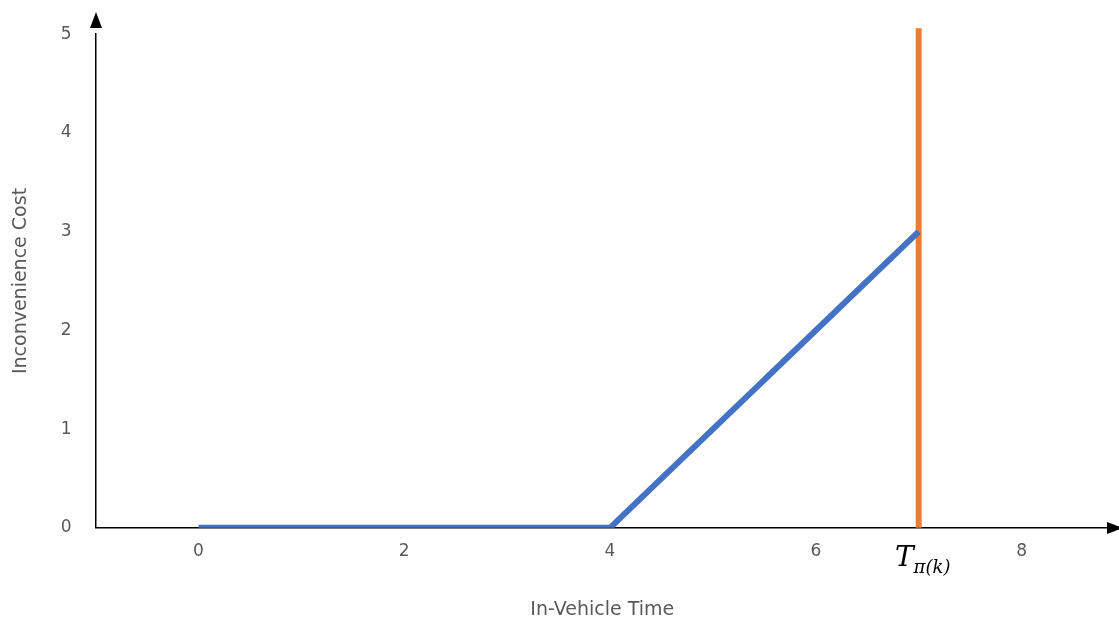 Image resolution: width=1119 pixels, height=629 pixels. I want to click on x-tick-label: 4, so click(610, 550).